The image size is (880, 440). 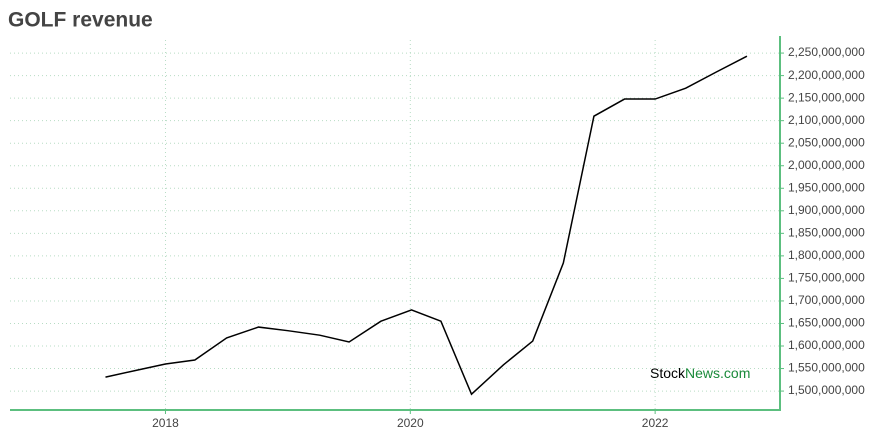 What do you see at coordinates (826, 300) in the screenshot?
I see `y-tick-label: 1,700,000,000` at bounding box center [826, 300].